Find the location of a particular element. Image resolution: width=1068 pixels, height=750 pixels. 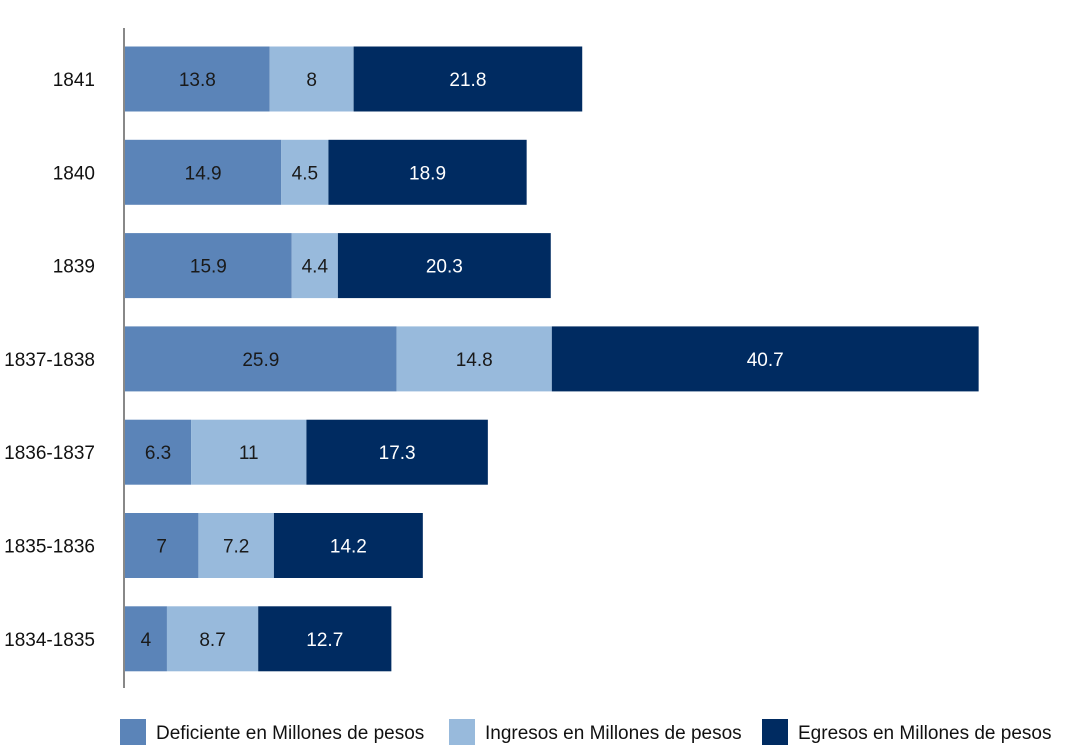

data-label-1836-1837-series-1: 11 is located at coordinates (249, 453).